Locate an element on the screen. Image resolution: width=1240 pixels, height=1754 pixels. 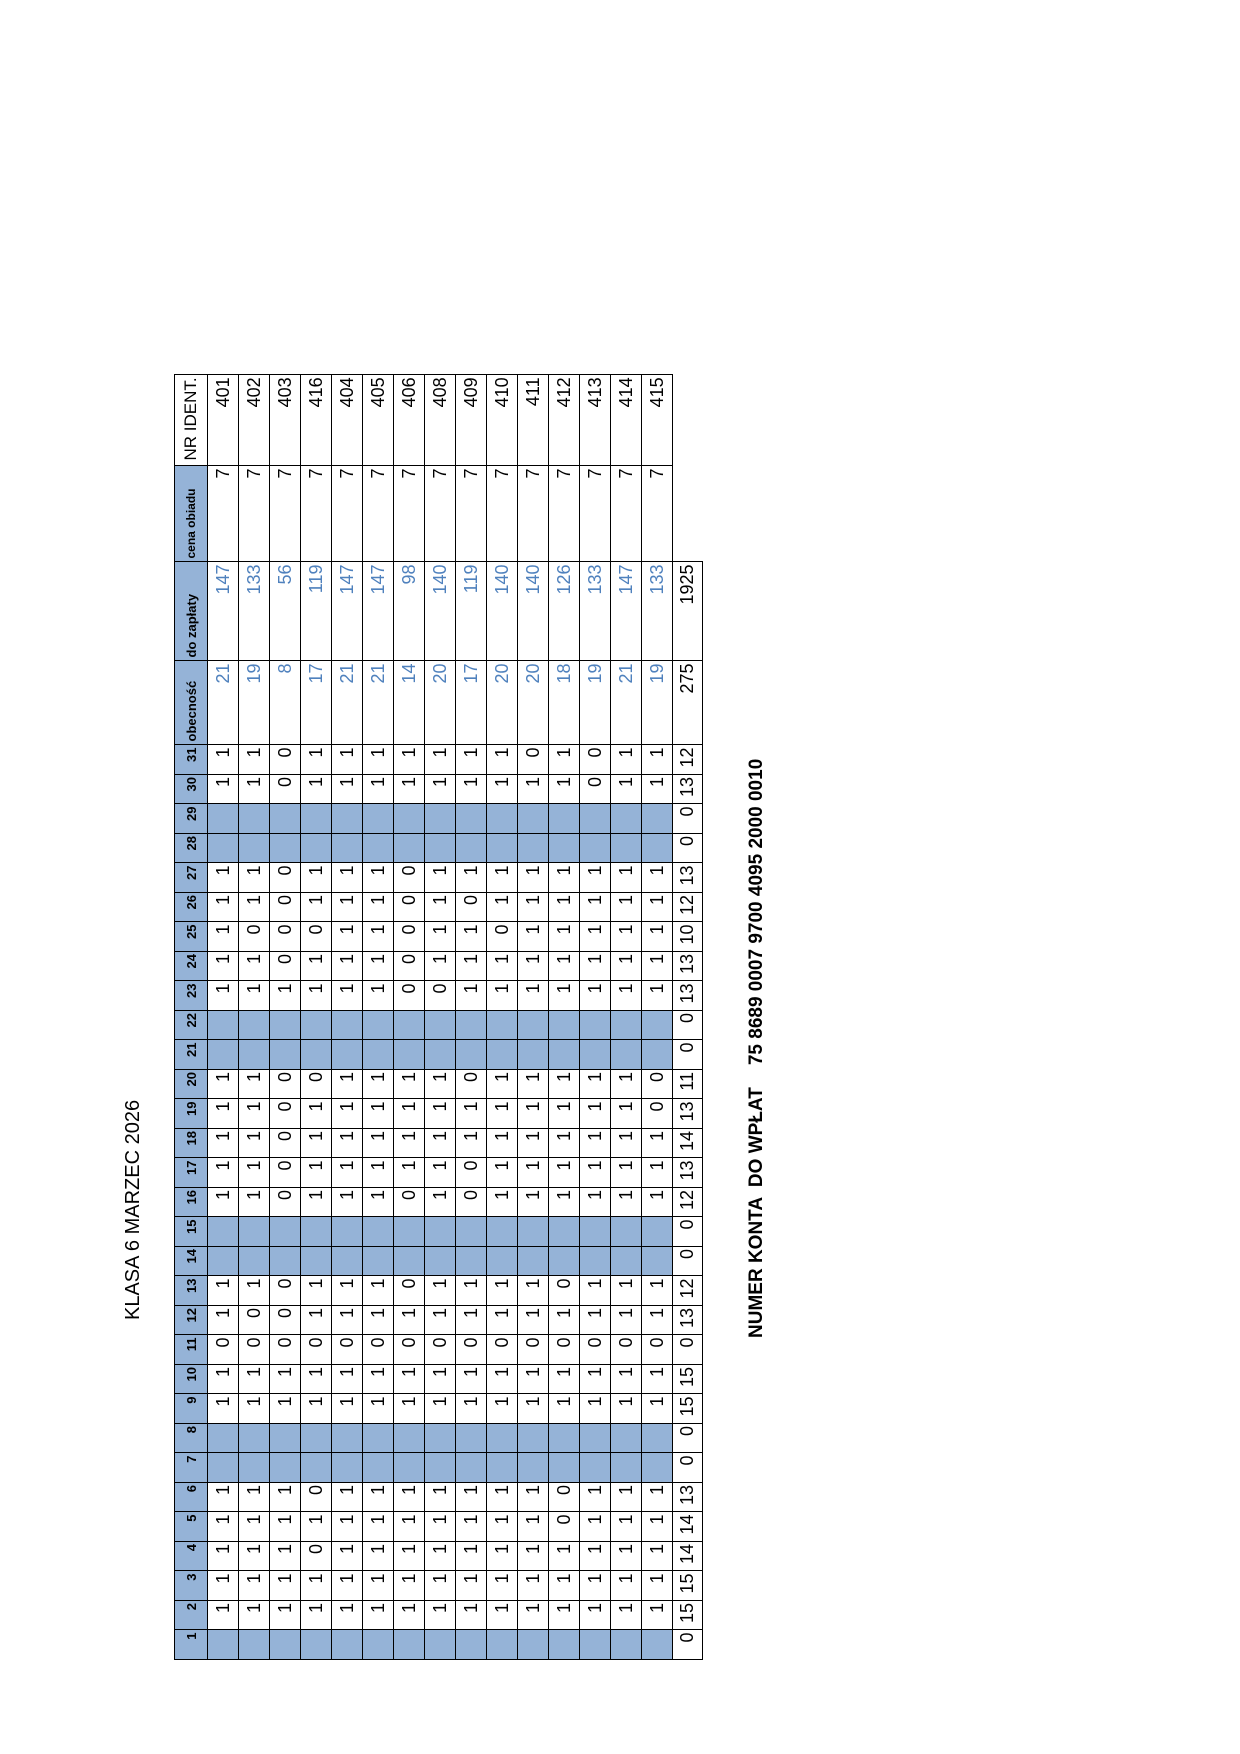
student-row: 1 1 1 1 1 1 1 0 1 1 1 1 1 1 1 0 1 1 1 1 1 1 20 140 7 408 is located at coordinates (440, 1017).